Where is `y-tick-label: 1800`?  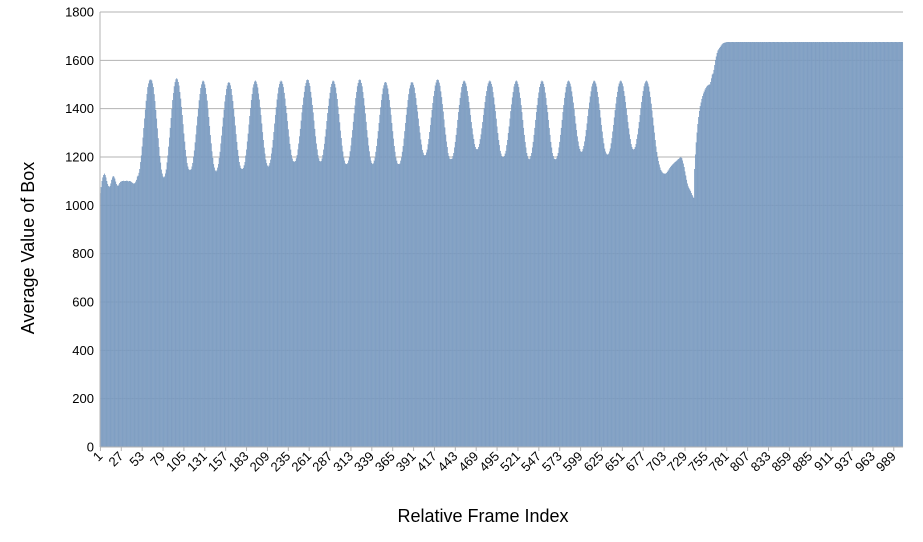
y-tick-label: 1800 is located at coordinates (79, 12).